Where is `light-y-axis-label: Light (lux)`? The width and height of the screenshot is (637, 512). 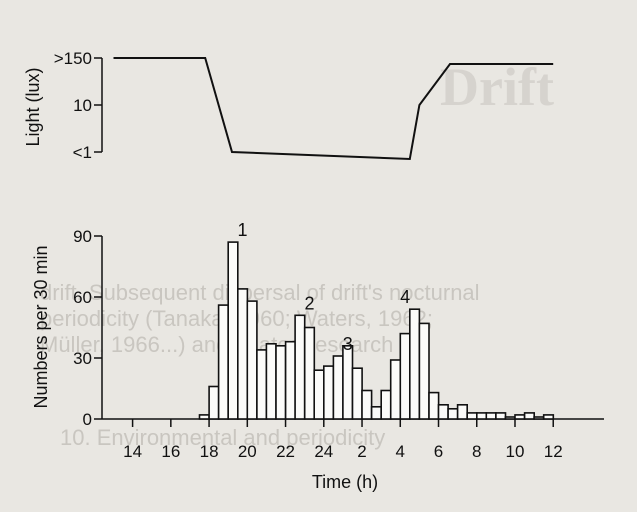
light-y-axis-label: Light (lux) is located at coordinates (33, 106).